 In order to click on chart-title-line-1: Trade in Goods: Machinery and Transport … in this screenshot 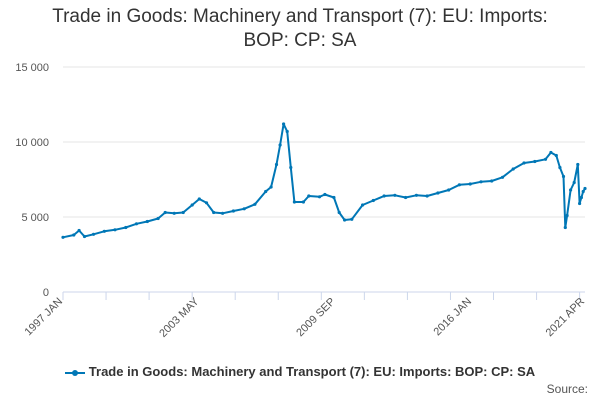, I will do `click(300, 16)`.